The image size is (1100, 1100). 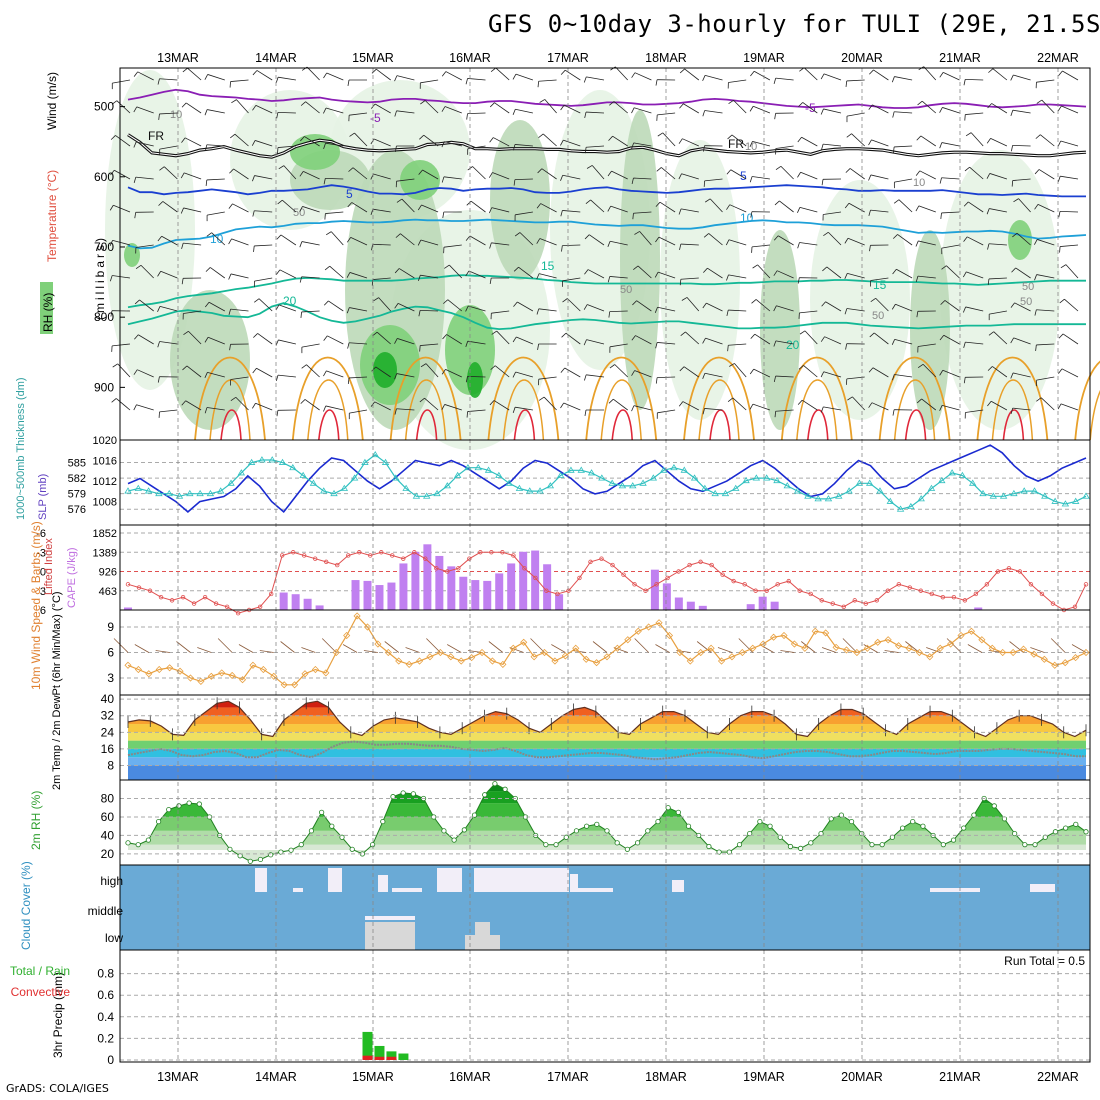 I want to click on date-label-top: 16MAR, so click(x=470, y=58).